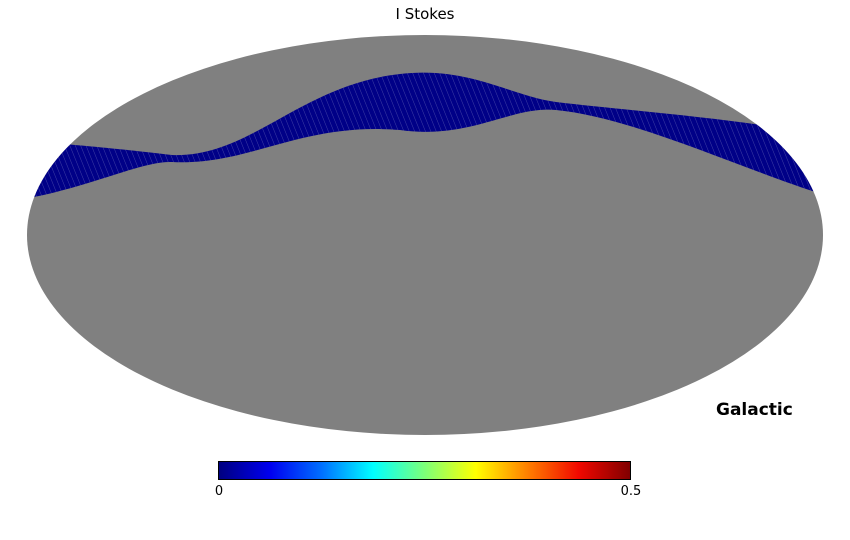 The image size is (850, 540). What do you see at coordinates (424, 470) in the screenshot?
I see `colorbar` at bounding box center [424, 470].